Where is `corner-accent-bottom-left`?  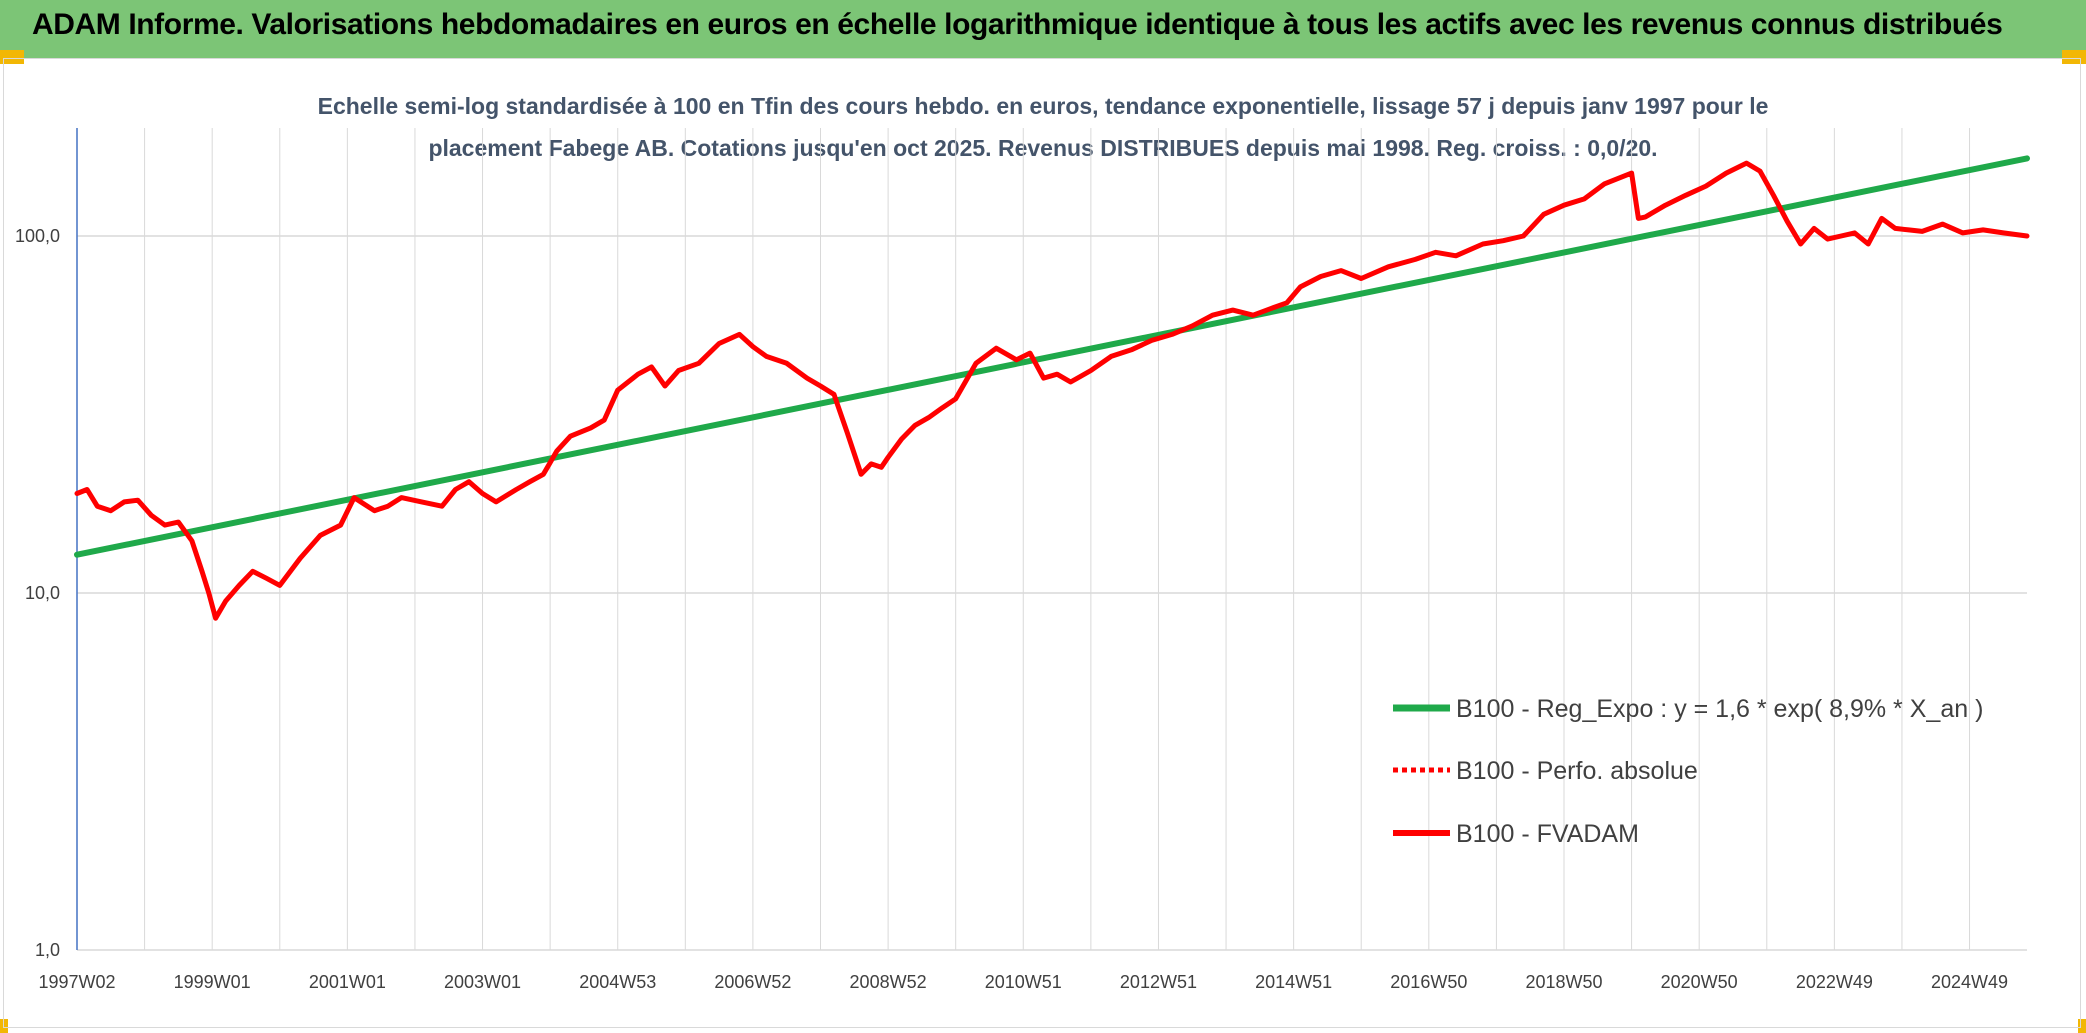 corner-accent-bottom-left is located at coordinates (4, 1026).